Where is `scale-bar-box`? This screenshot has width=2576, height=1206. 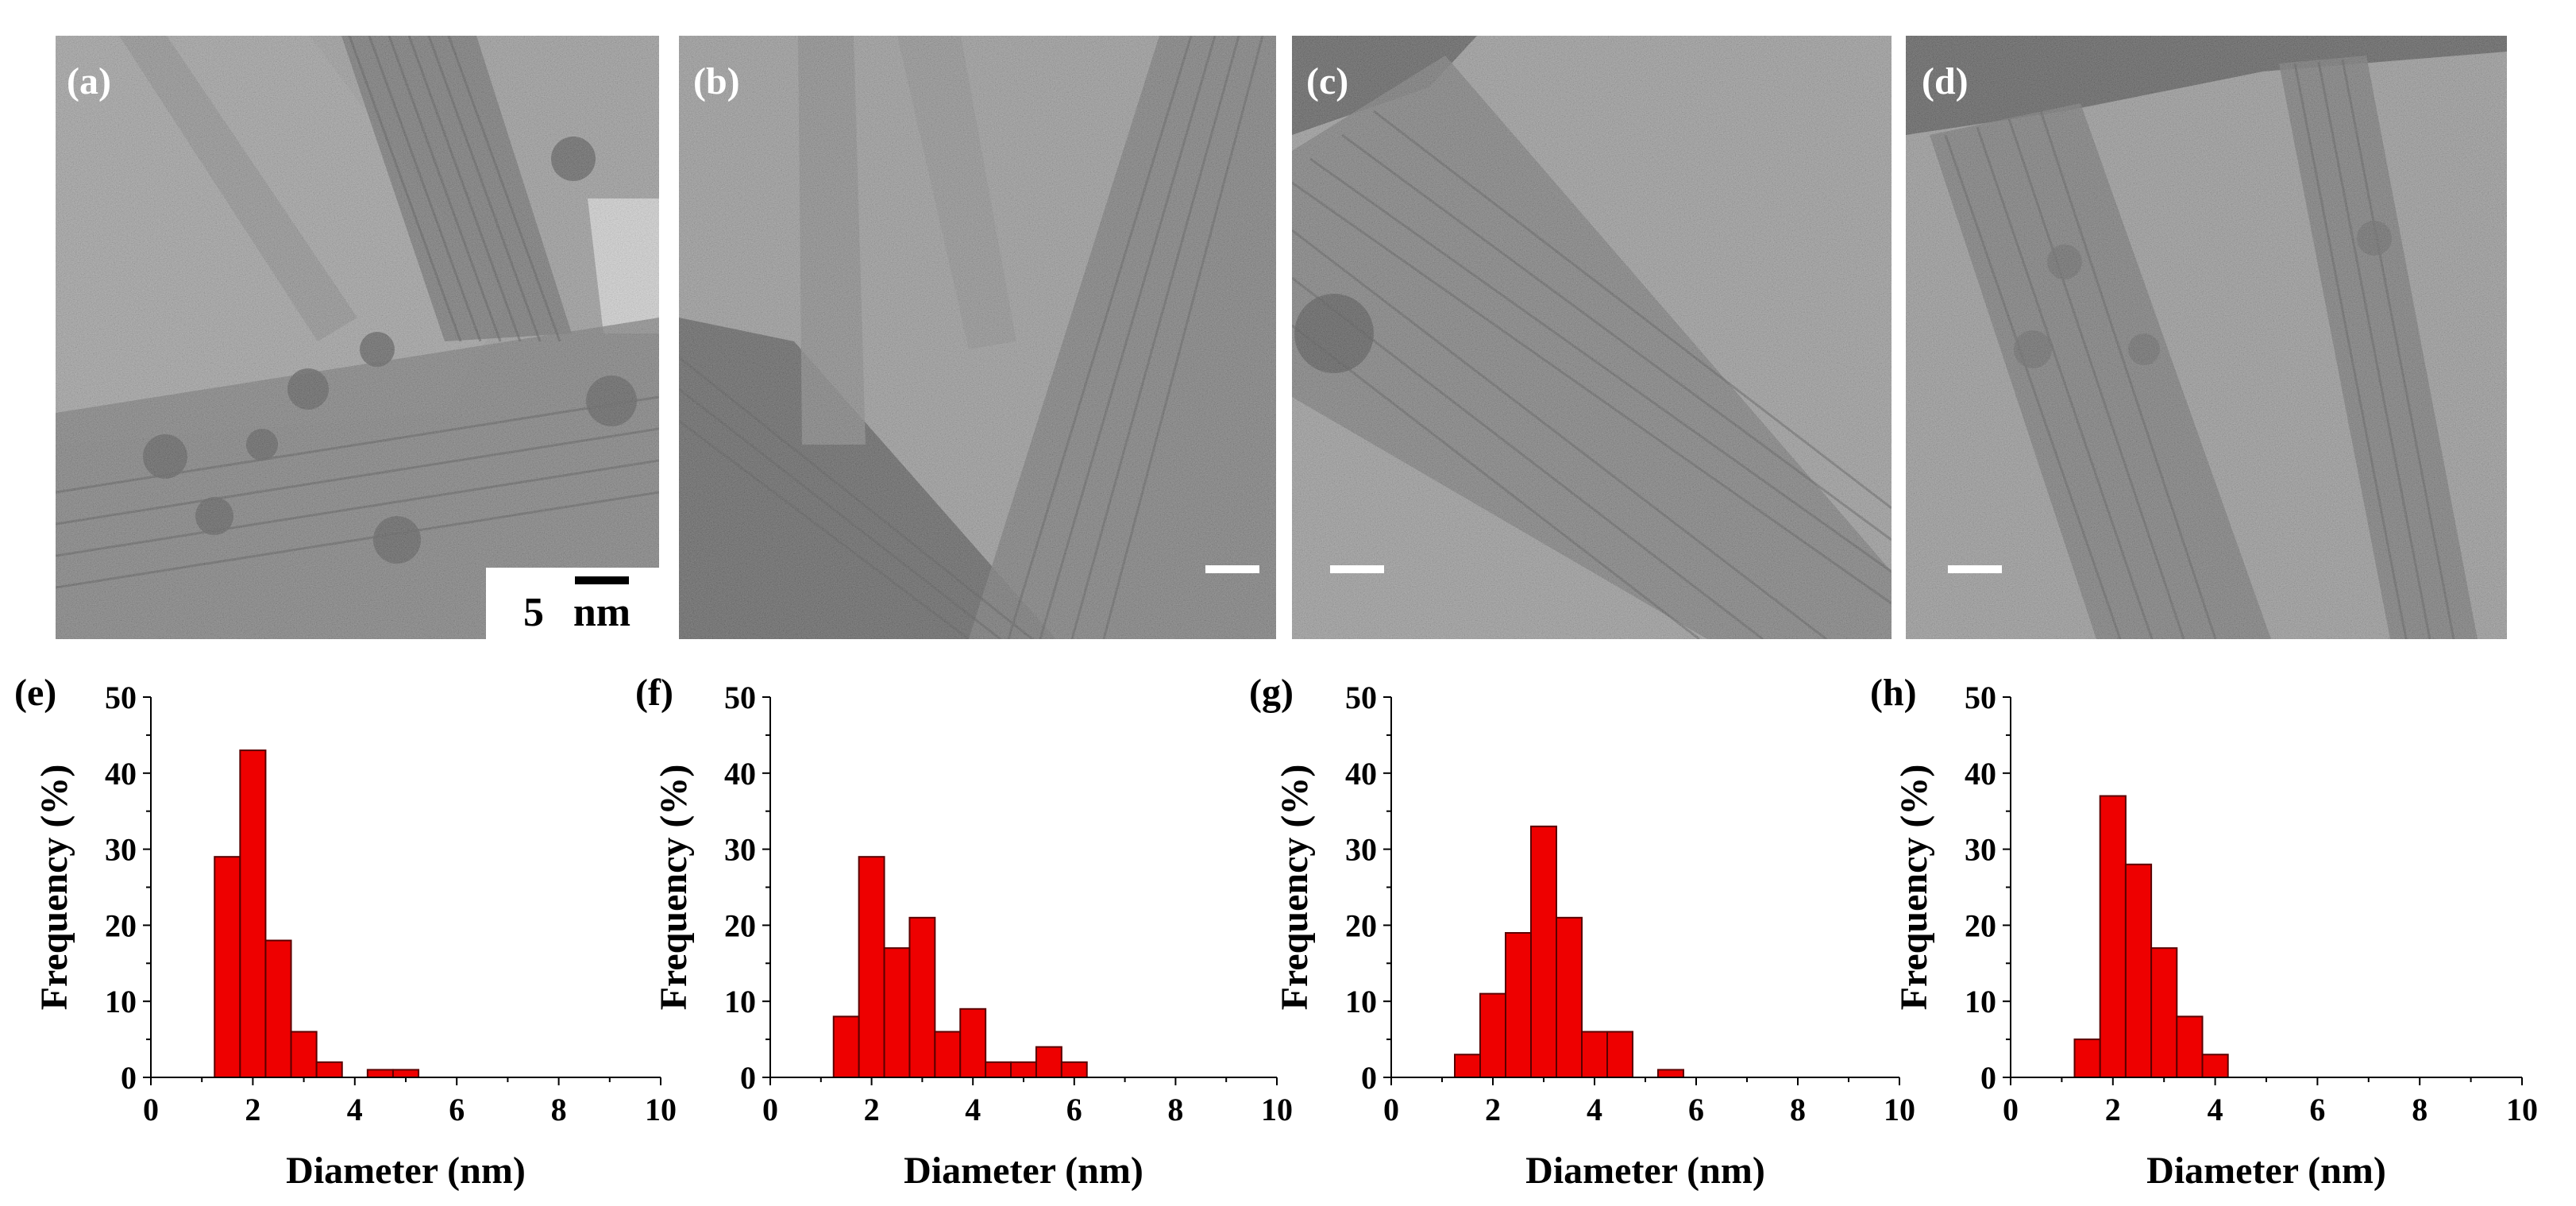 scale-bar-box is located at coordinates (572, 604).